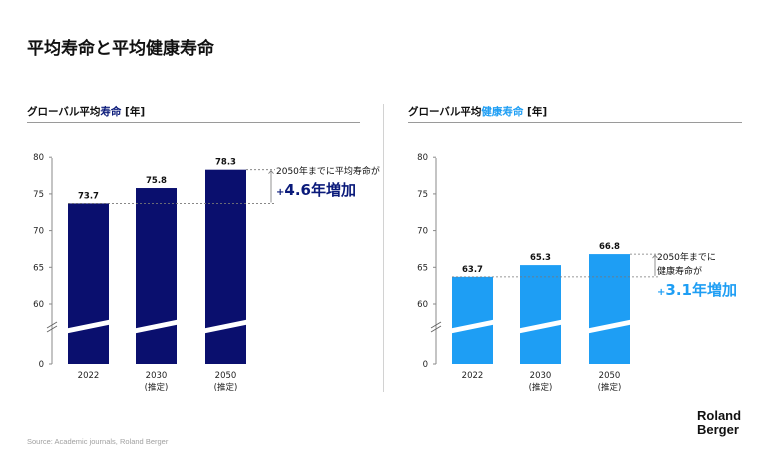 This screenshot has width=768, height=464. I want to click on value-label: 63.7, so click(472, 270).